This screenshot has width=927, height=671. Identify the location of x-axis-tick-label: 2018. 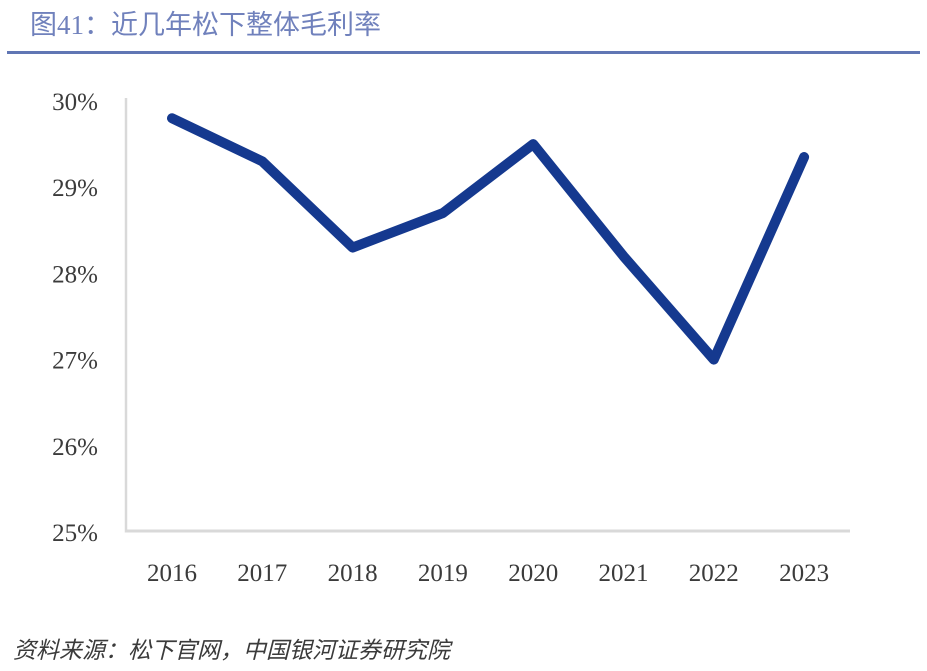
(353, 573).